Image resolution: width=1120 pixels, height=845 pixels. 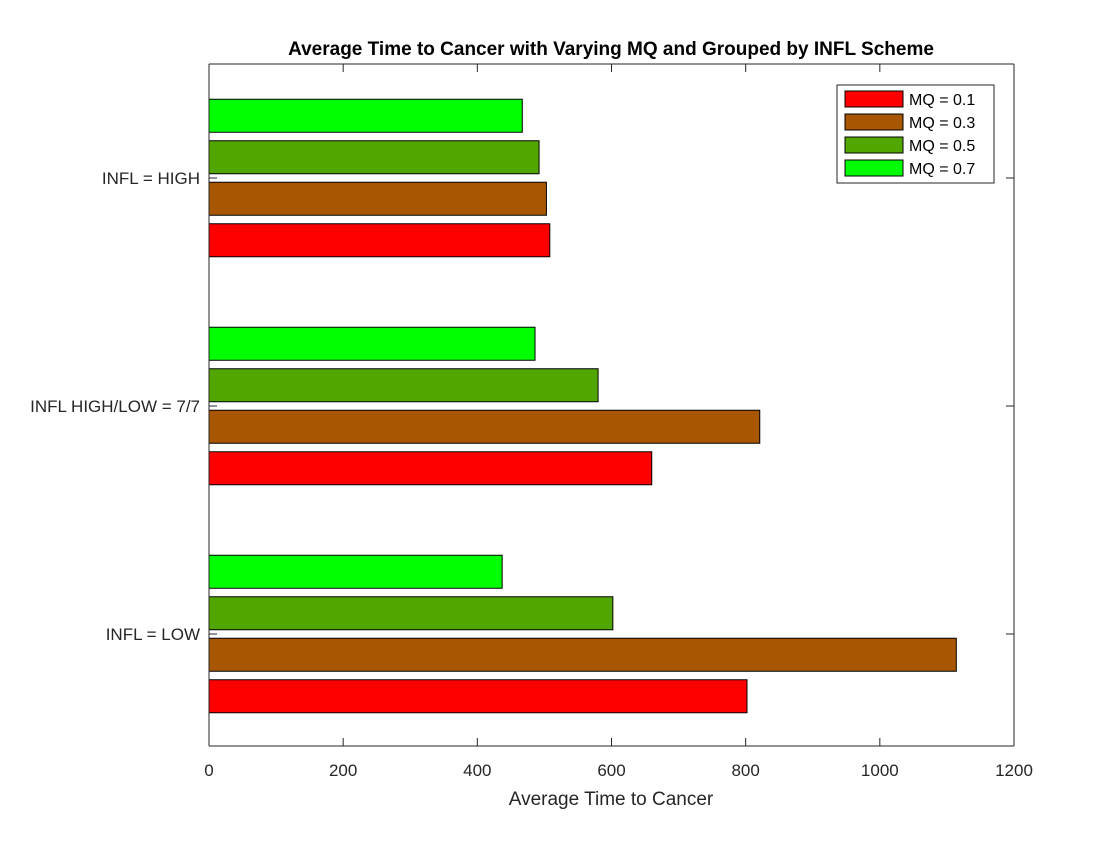 What do you see at coordinates (151, 178) in the screenshot?
I see `y-tick-label: INFL = HIGH` at bounding box center [151, 178].